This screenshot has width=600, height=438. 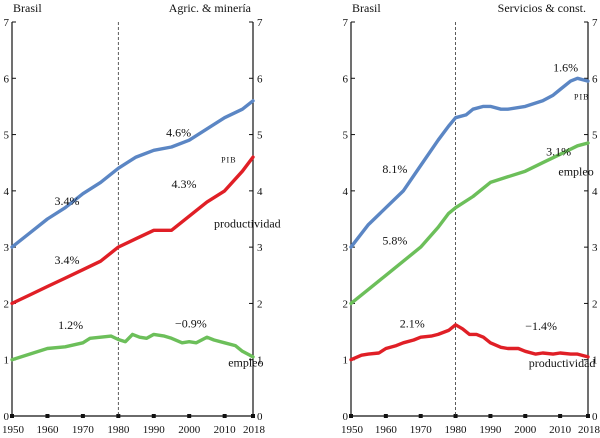 I want to click on sector-label: Agric. & minería, so click(x=210, y=8).